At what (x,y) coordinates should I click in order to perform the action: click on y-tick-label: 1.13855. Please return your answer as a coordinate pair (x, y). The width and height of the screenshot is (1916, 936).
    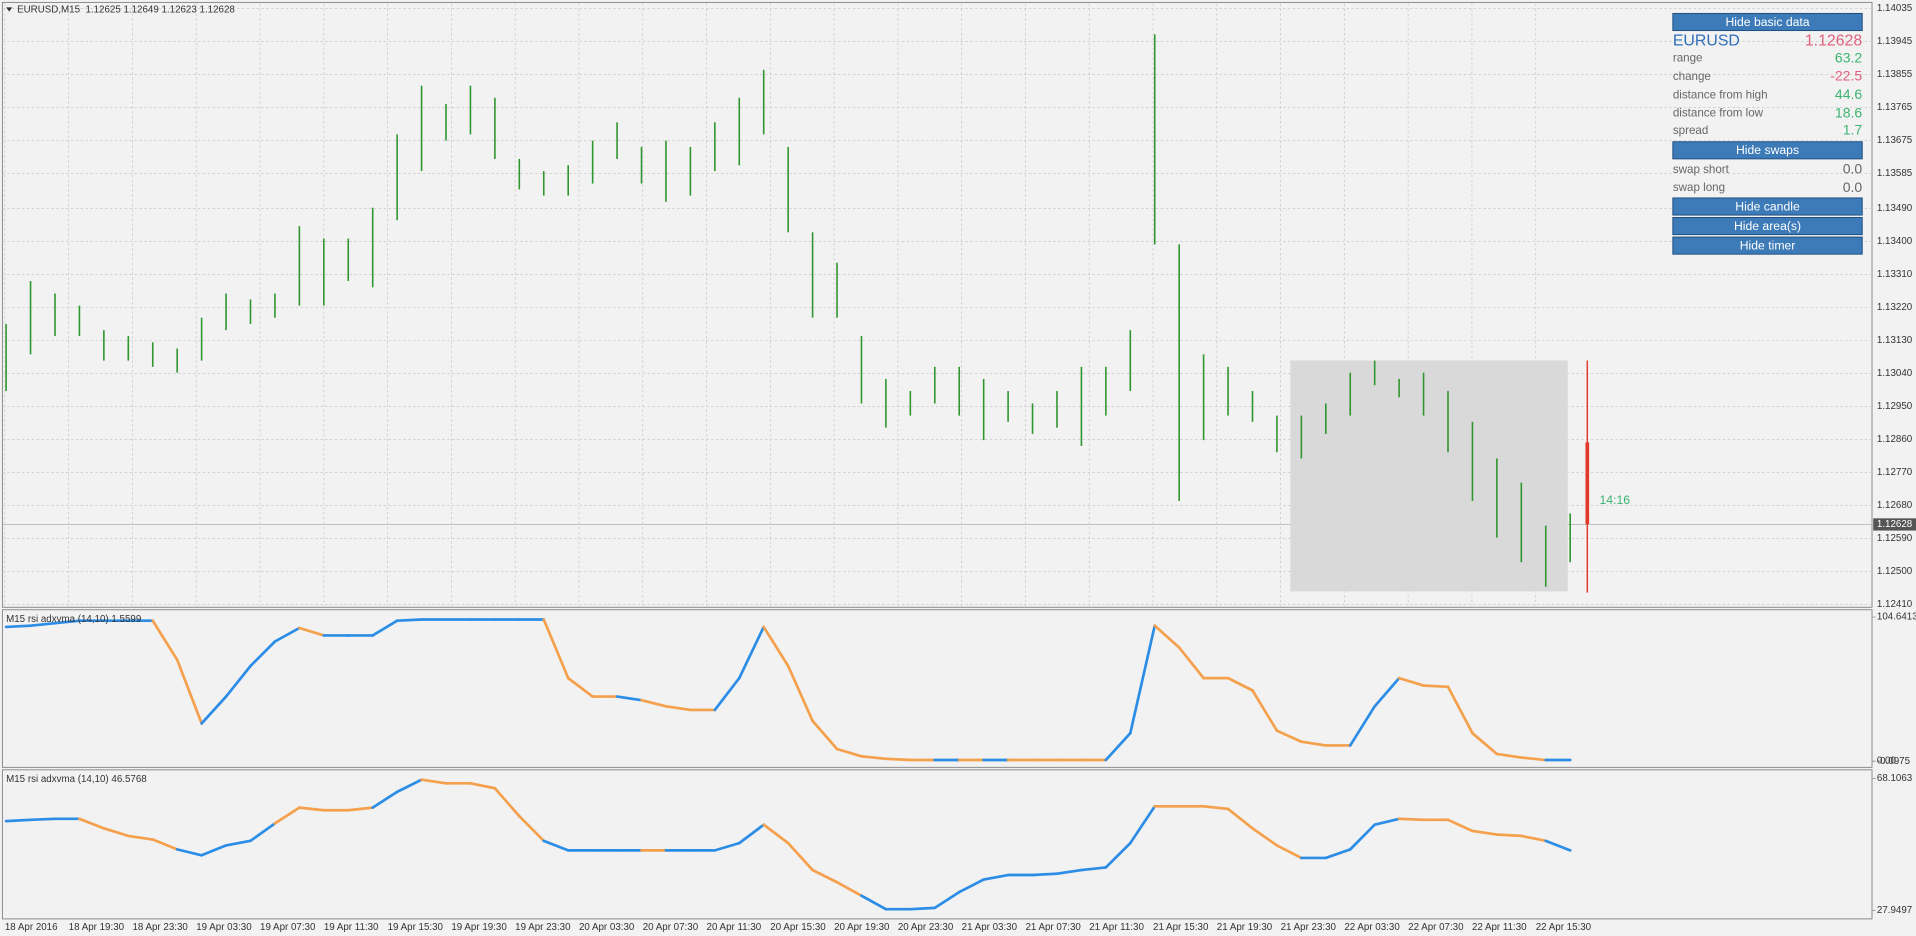
    Looking at the image, I should click on (1895, 74).